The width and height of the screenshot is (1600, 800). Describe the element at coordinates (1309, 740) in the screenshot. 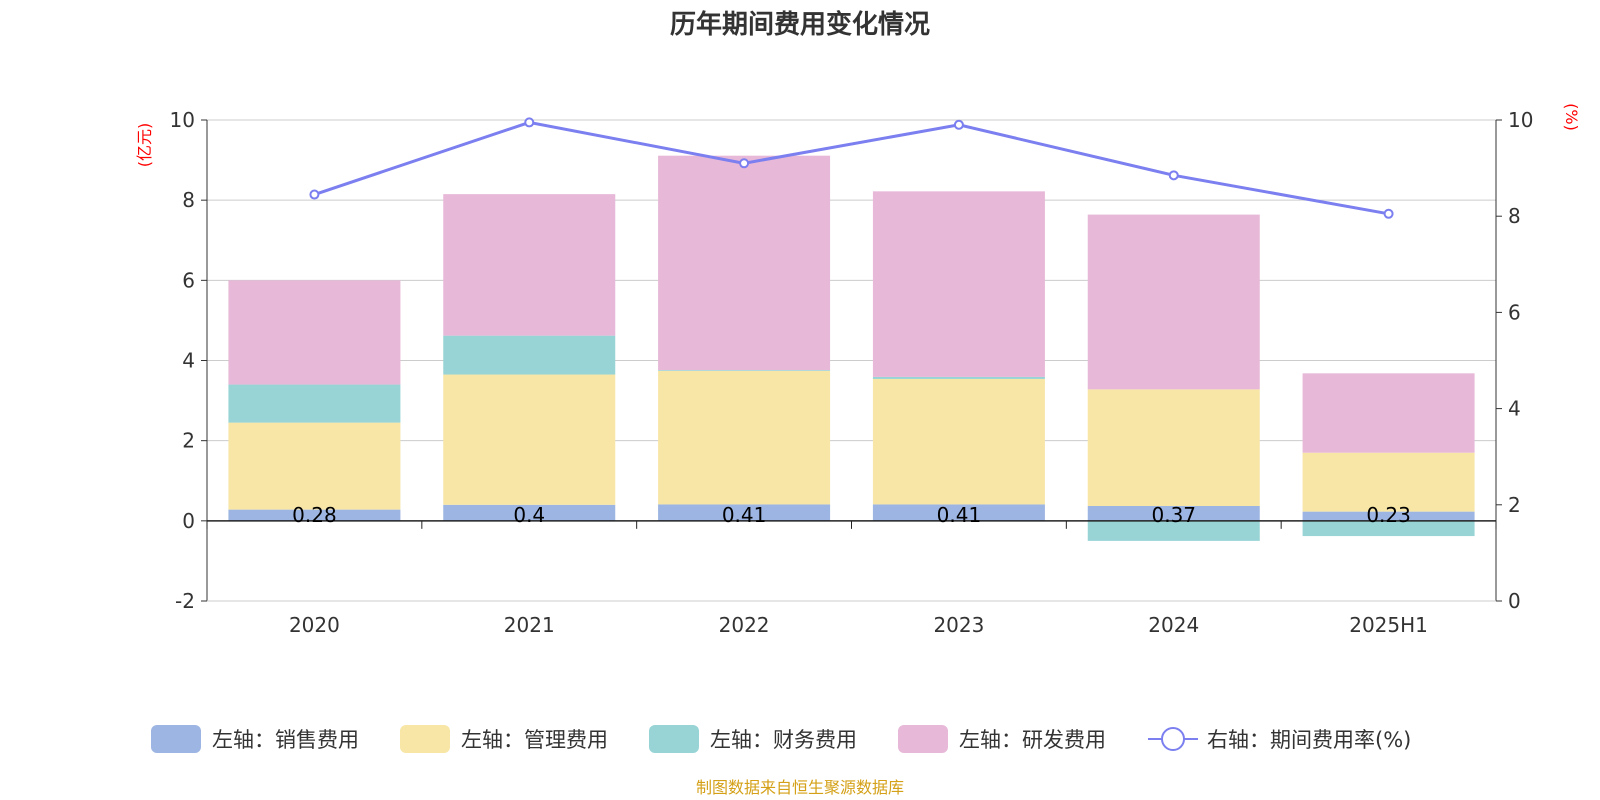

I see `legend-label: 右轴：期间费用率(%)` at that location.